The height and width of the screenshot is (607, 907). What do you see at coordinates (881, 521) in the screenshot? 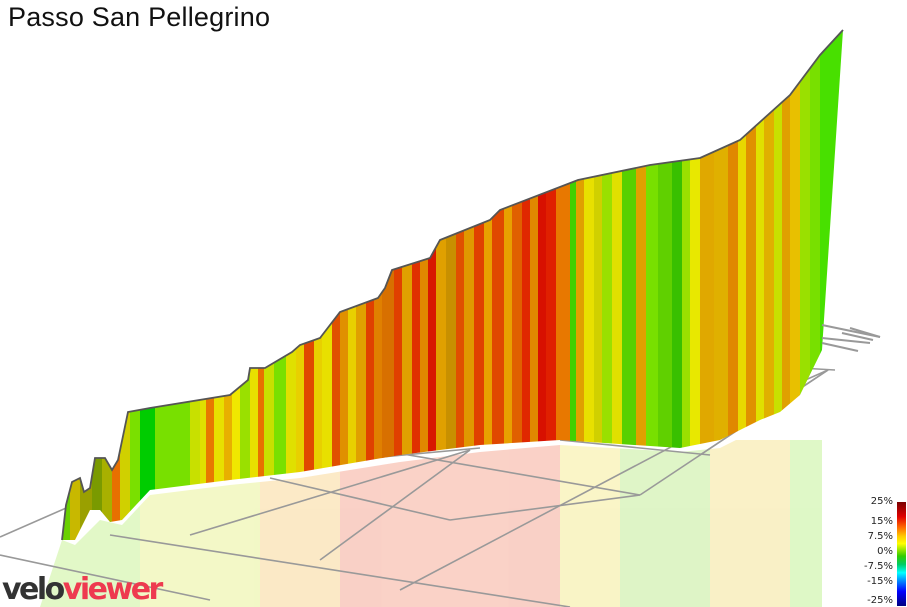
I see `legend-label-15: 15%` at bounding box center [881, 521].